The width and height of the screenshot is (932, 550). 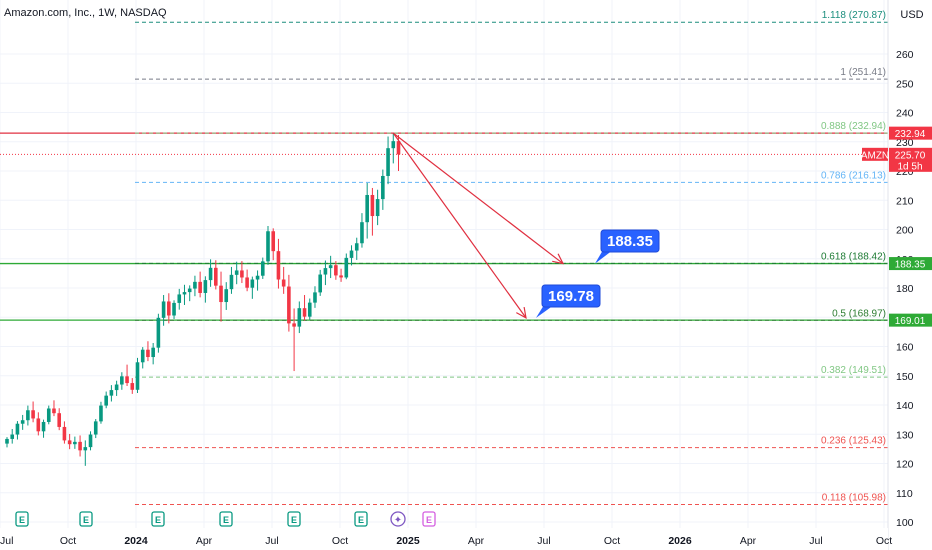 What do you see at coordinates (627, 246) in the screenshot?
I see `target-callout: 188.35` at bounding box center [627, 246].